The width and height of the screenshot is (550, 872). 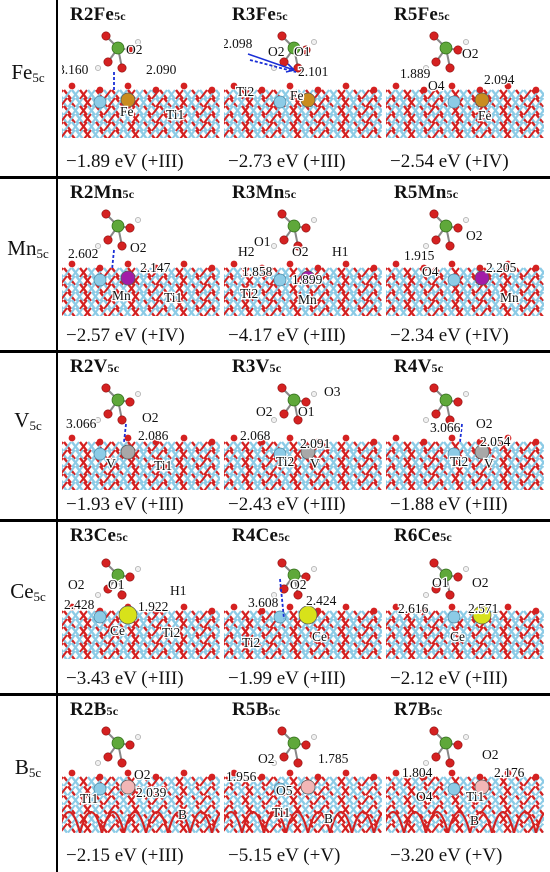 What do you see at coordinates (178, 590) in the screenshot?
I see `atom-label: H1` at bounding box center [178, 590].